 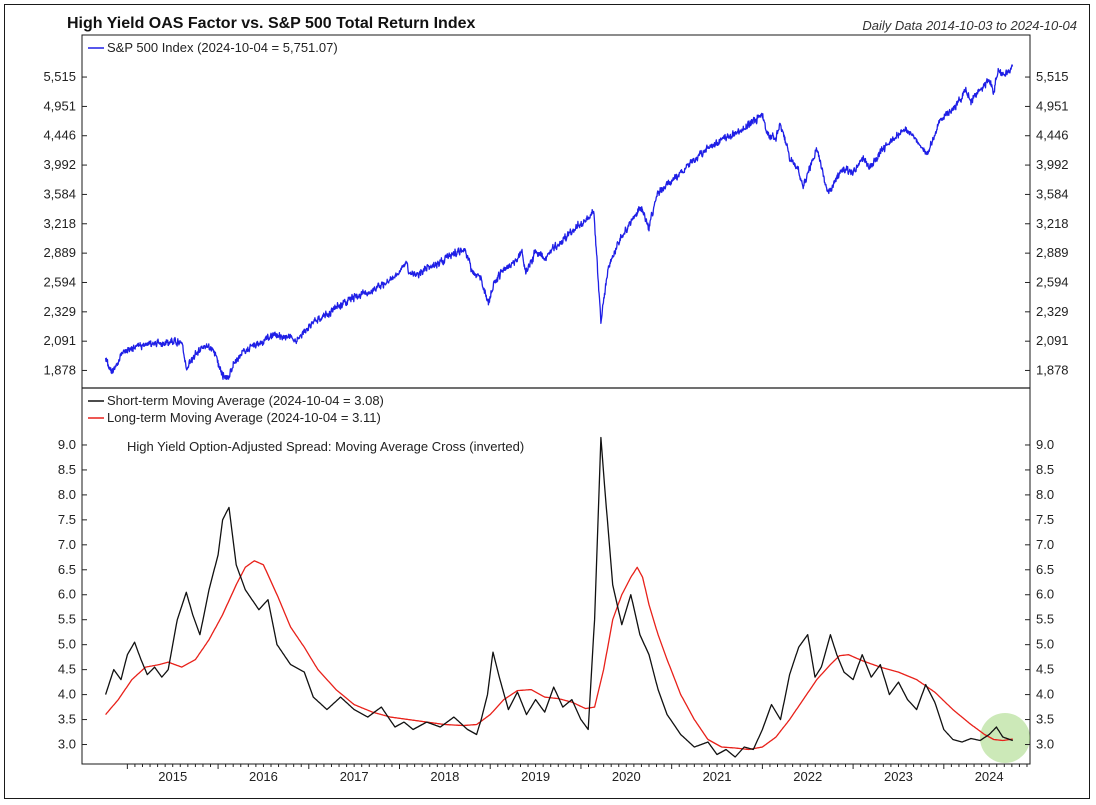 What do you see at coordinates (989, 776) in the screenshot?
I see `x-tick-label: 2024` at bounding box center [989, 776].